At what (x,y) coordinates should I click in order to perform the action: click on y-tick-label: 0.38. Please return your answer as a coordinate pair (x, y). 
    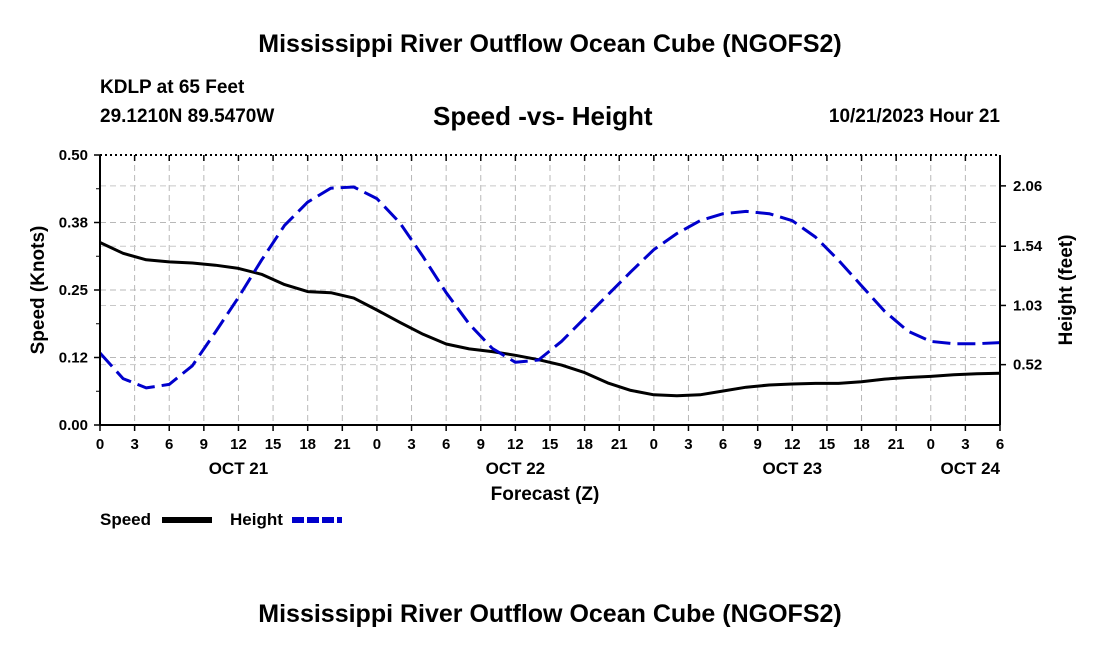
    Looking at the image, I should click on (73, 223).